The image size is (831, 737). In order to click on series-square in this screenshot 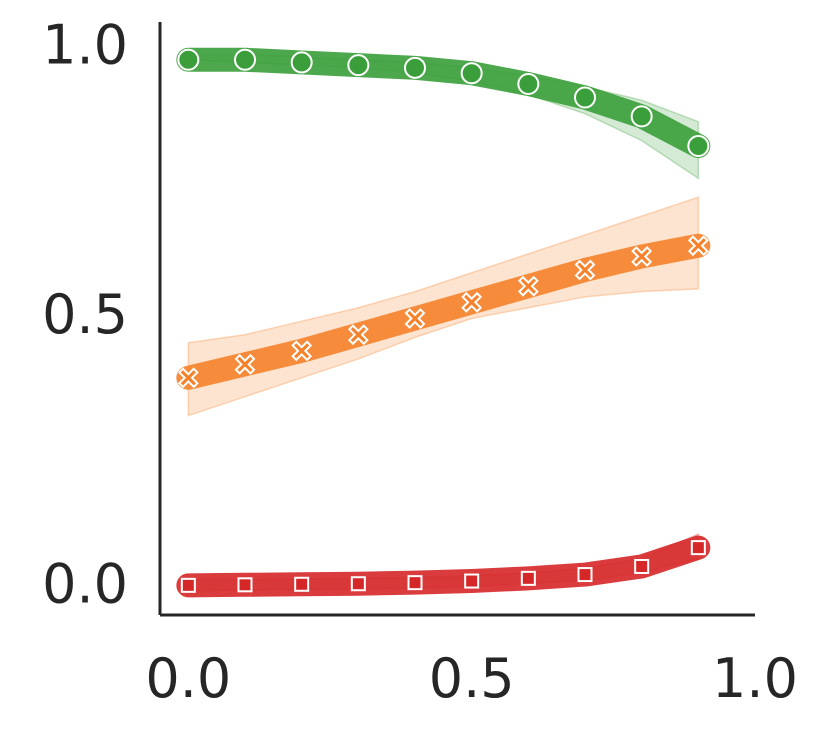, I will do `click(443, 565)`.